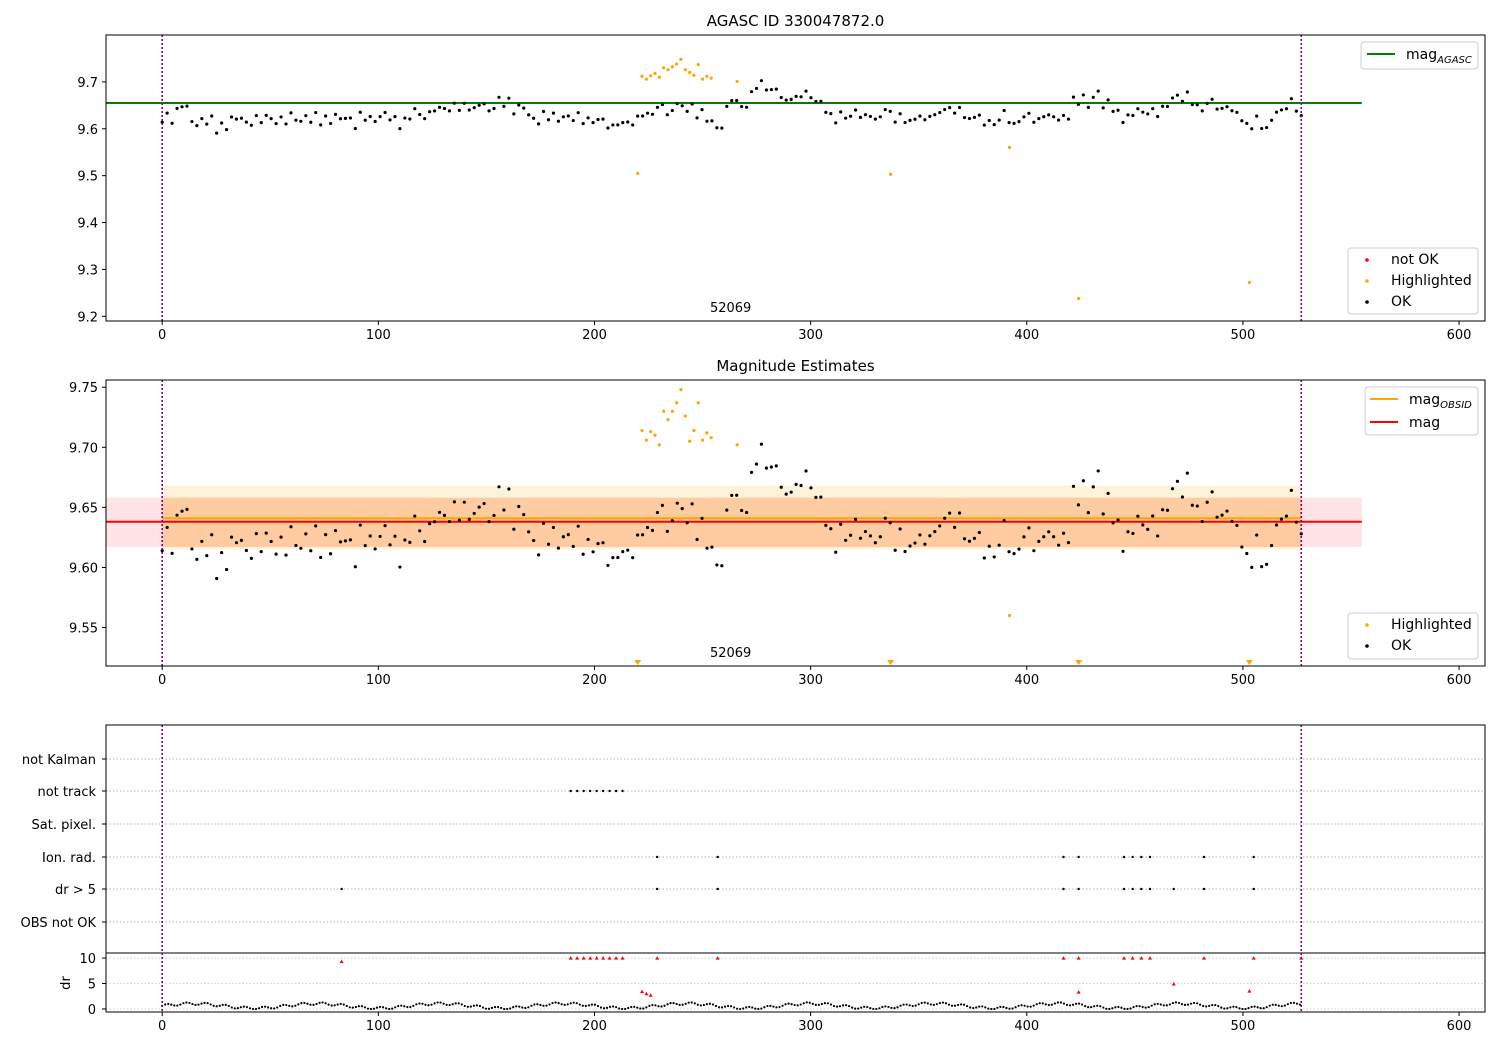 Image resolution: width=1500 pixels, height=1050 pixels. What do you see at coordinates (87, 177) in the screenshot?
I see `y-tick-label: 9.5` at bounding box center [87, 177].